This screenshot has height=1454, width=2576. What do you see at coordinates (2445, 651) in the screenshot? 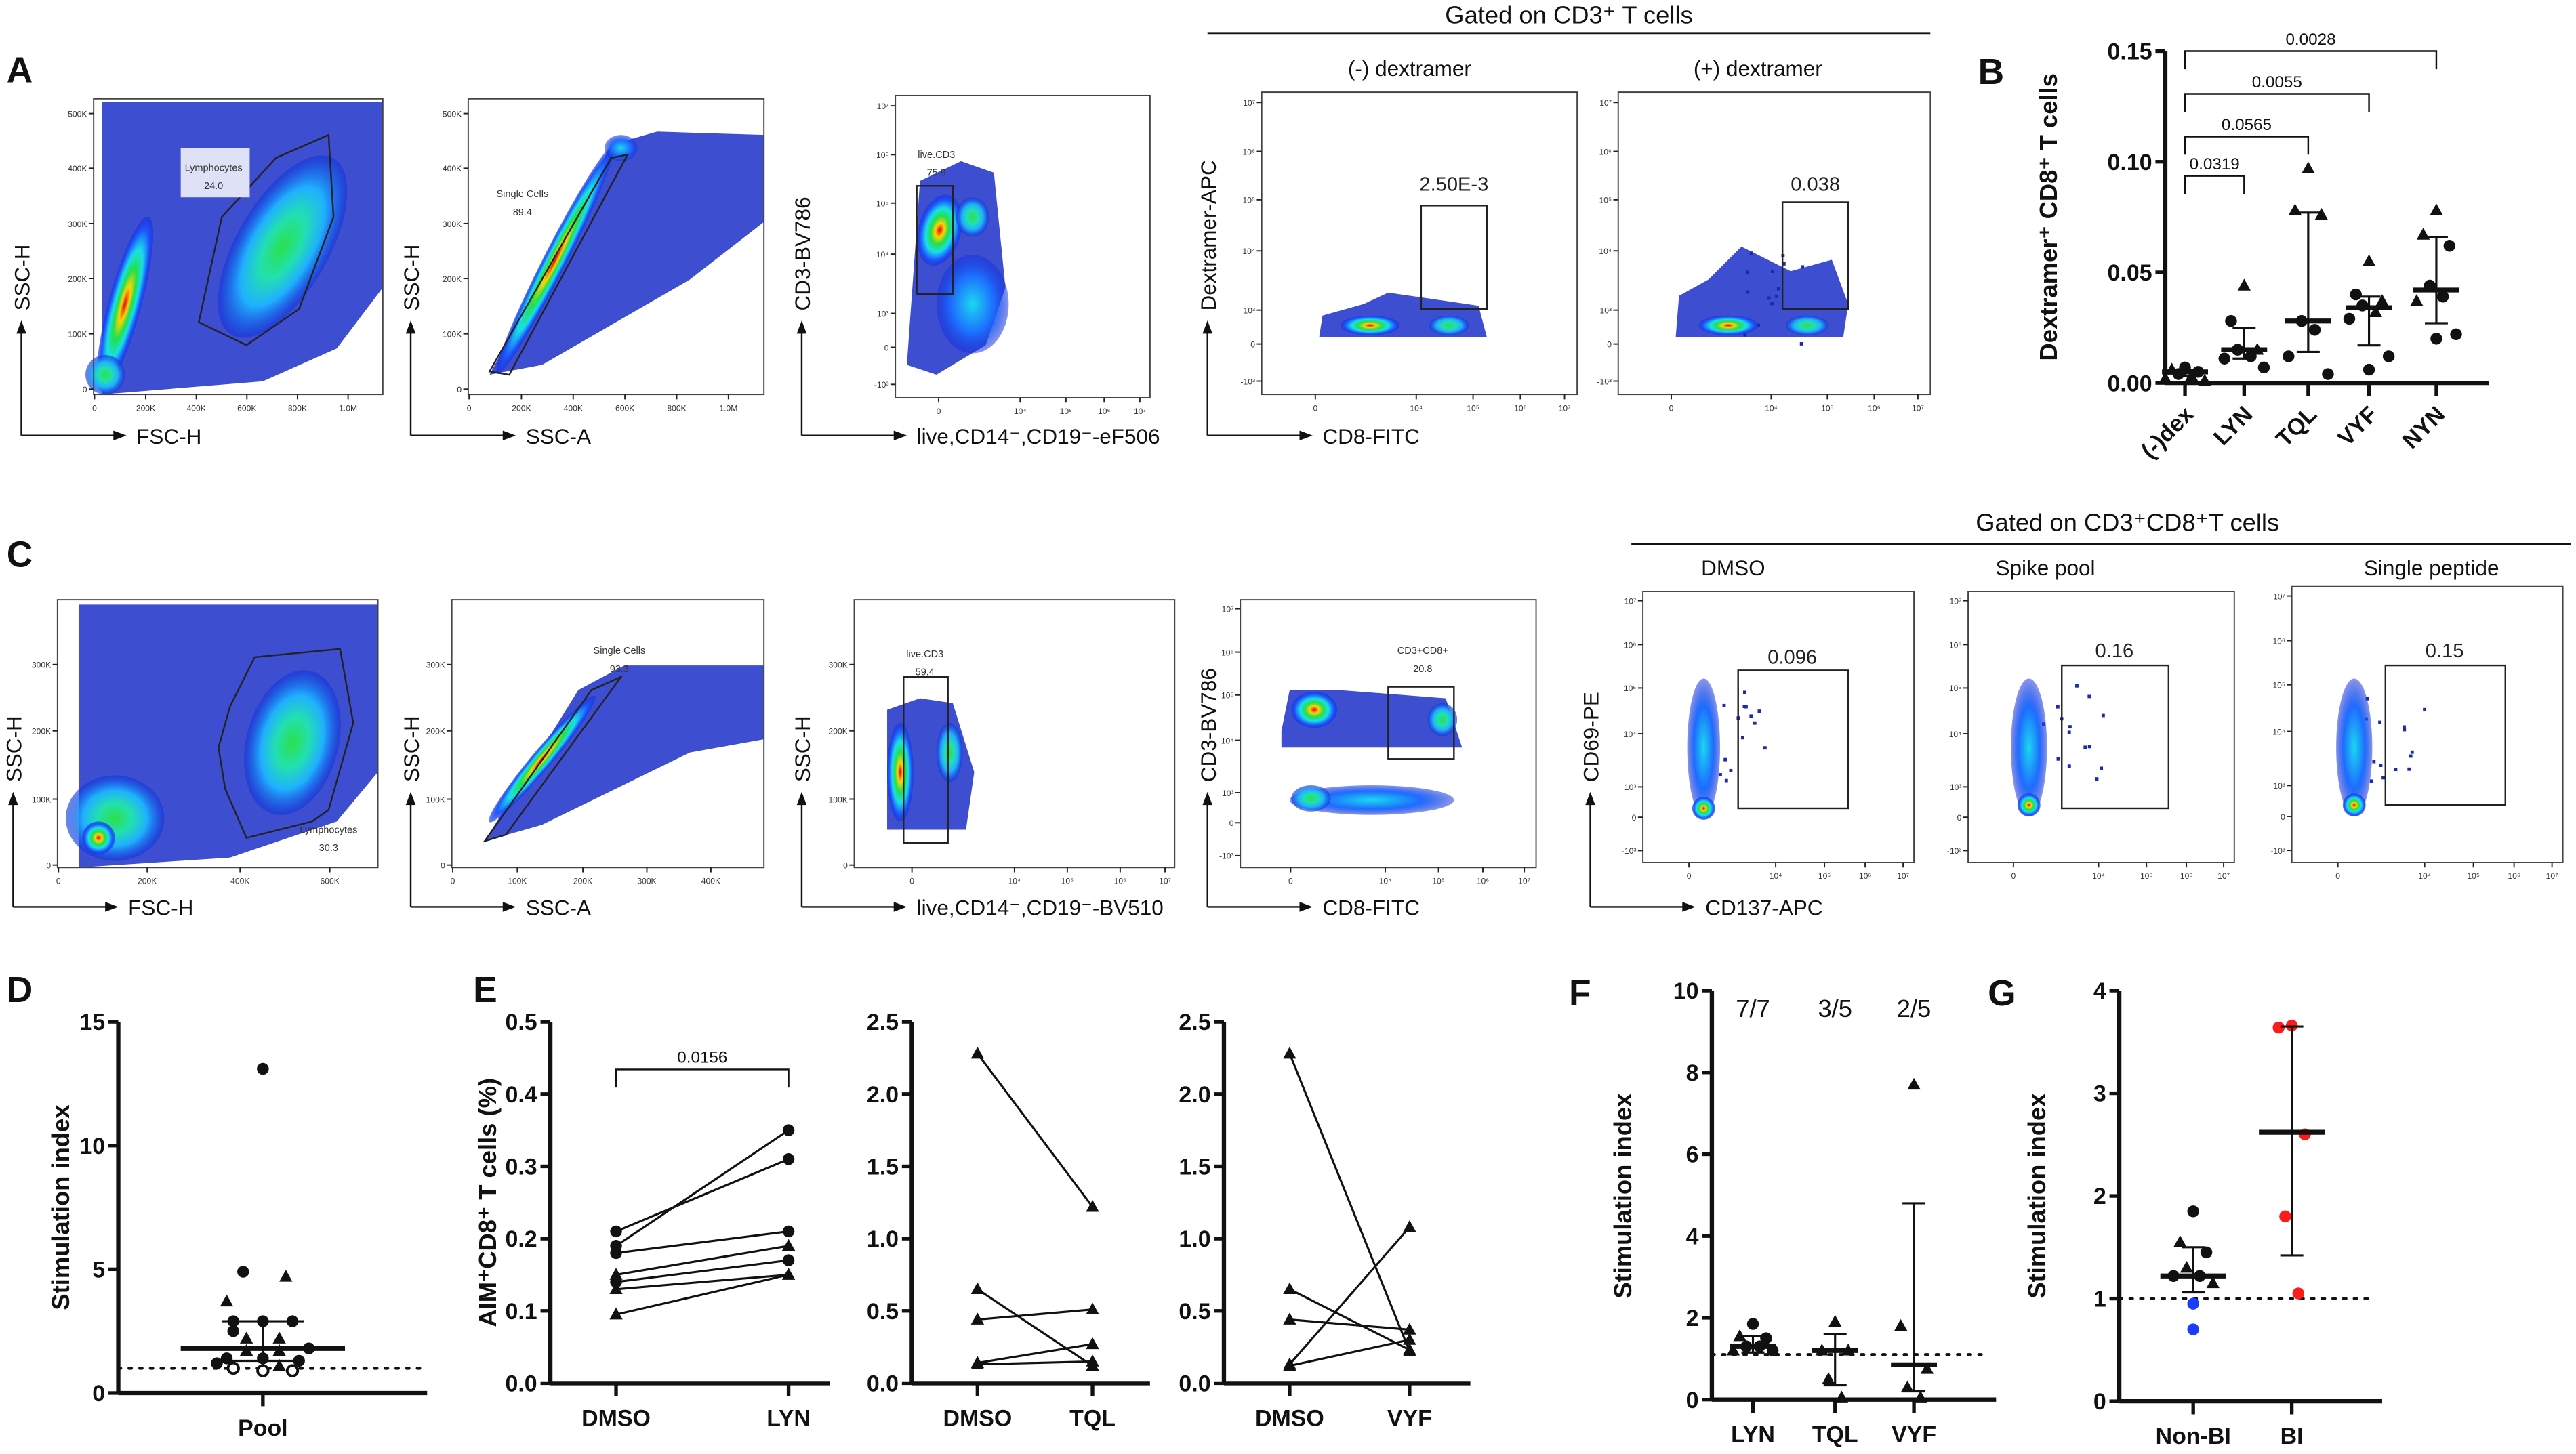
I see `gate-percentage: 0.15` at bounding box center [2445, 651].